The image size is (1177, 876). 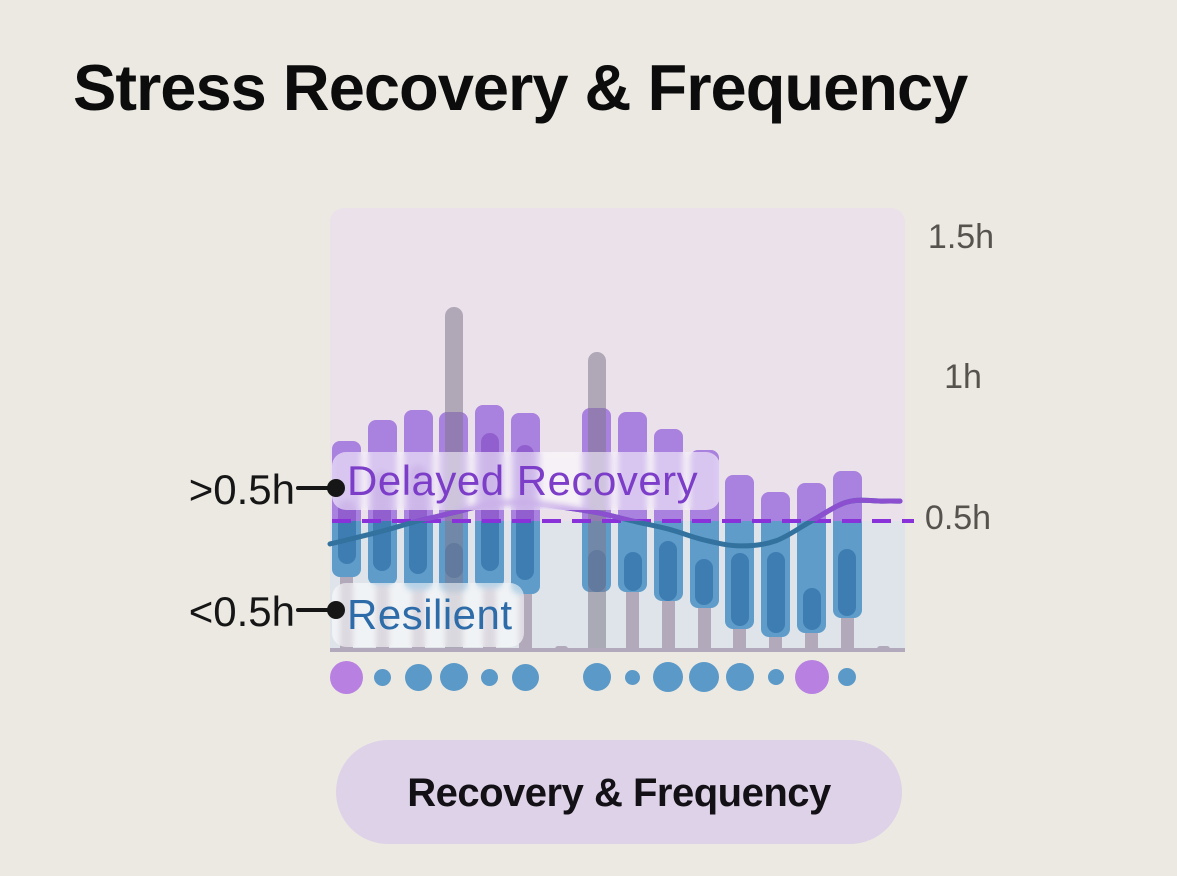 I want to click on page-title: Stress Recovery & Frequency, so click(x=520, y=87).